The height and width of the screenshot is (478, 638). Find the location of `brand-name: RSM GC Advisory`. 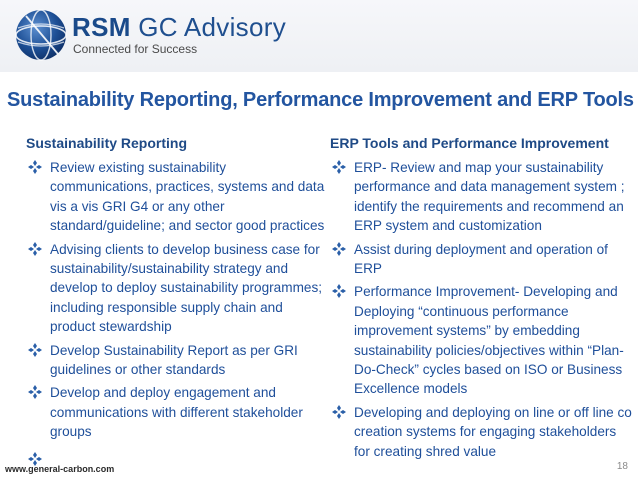

brand-name: RSM GC Advisory is located at coordinates (179, 27).